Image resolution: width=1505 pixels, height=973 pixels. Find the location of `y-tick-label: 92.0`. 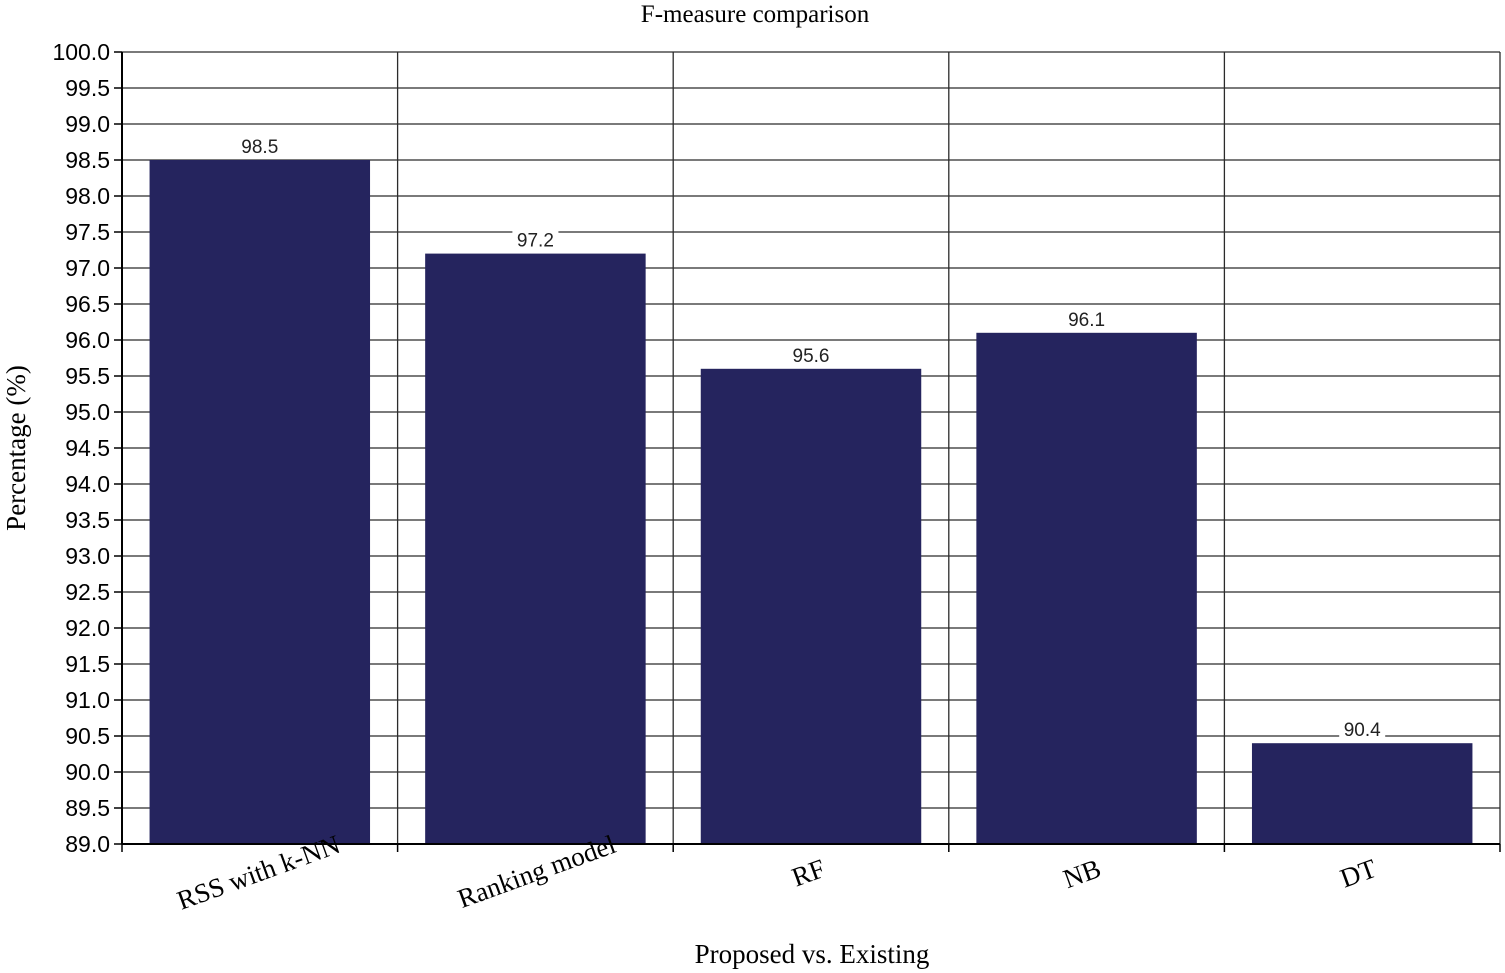

y-tick-label: 92.0 is located at coordinates (87, 628).